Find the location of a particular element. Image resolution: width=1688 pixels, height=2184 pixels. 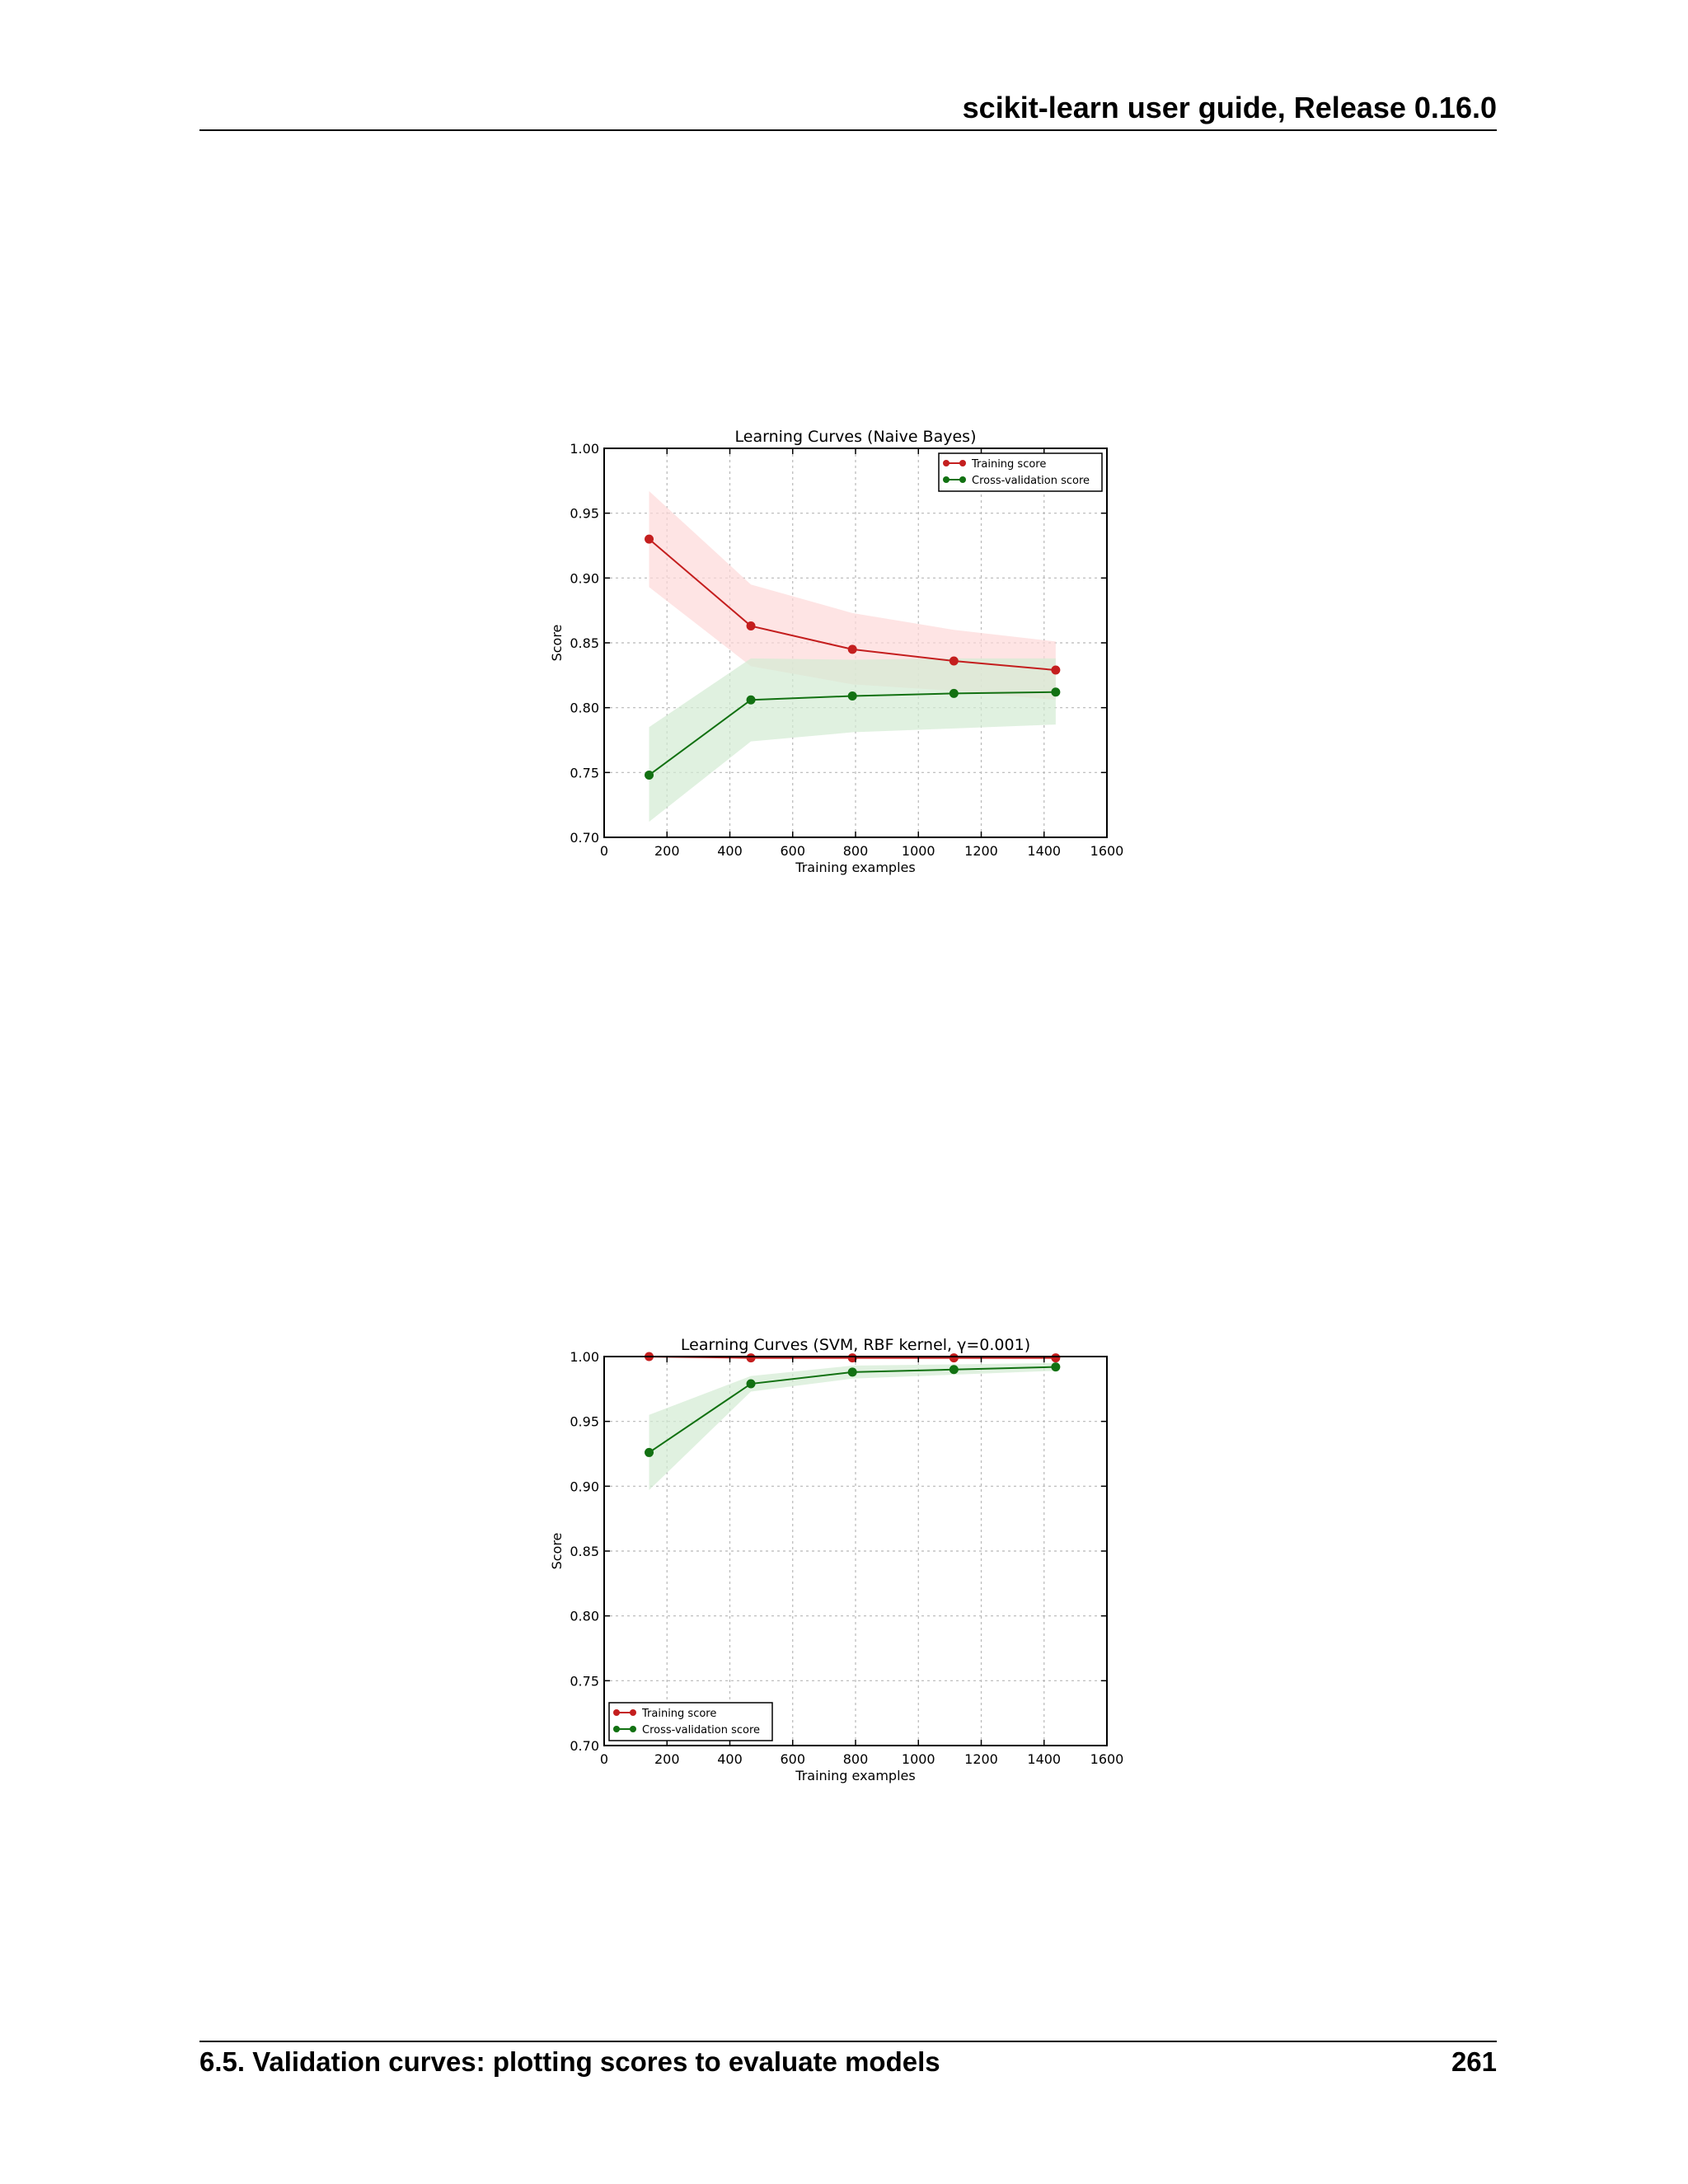

footer-page-number: 261 is located at coordinates (1474, 2061).